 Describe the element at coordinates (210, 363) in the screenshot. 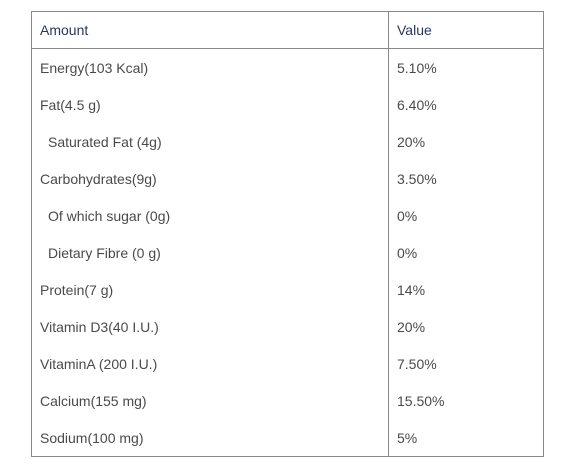

I see `amount-cell: VitaminA (200 I.U.)` at that location.